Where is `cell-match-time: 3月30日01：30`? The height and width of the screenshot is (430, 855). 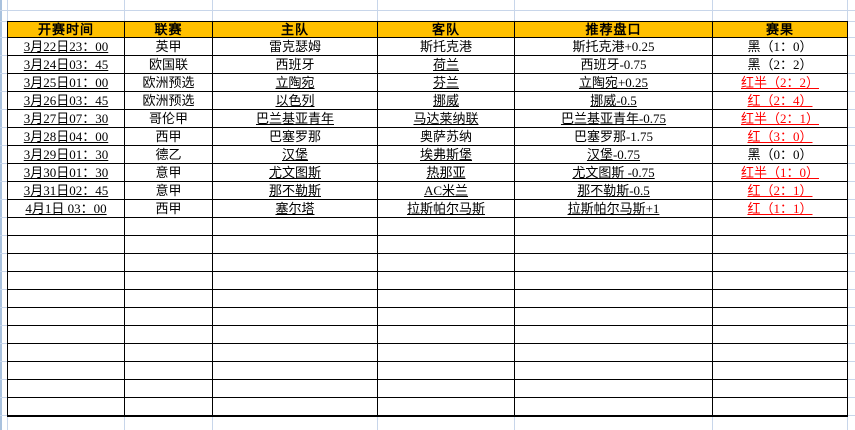
cell-match-time: 3月30日01：30 is located at coordinates (66, 172).